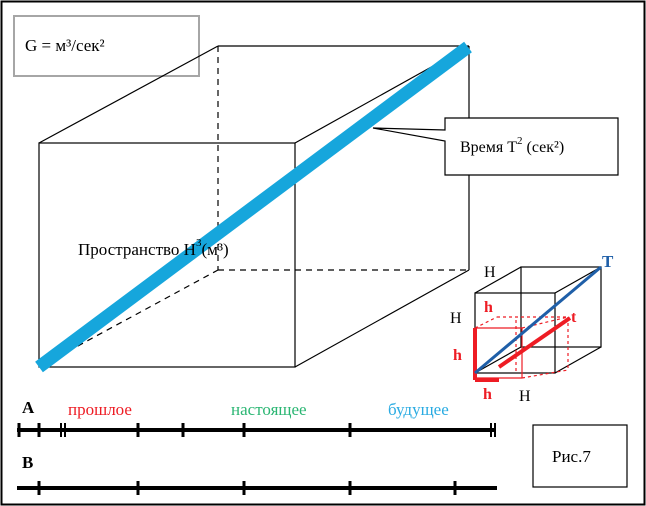 This screenshot has height=506, width=646. I want to click on label-H-top: H, so click(490, 272).